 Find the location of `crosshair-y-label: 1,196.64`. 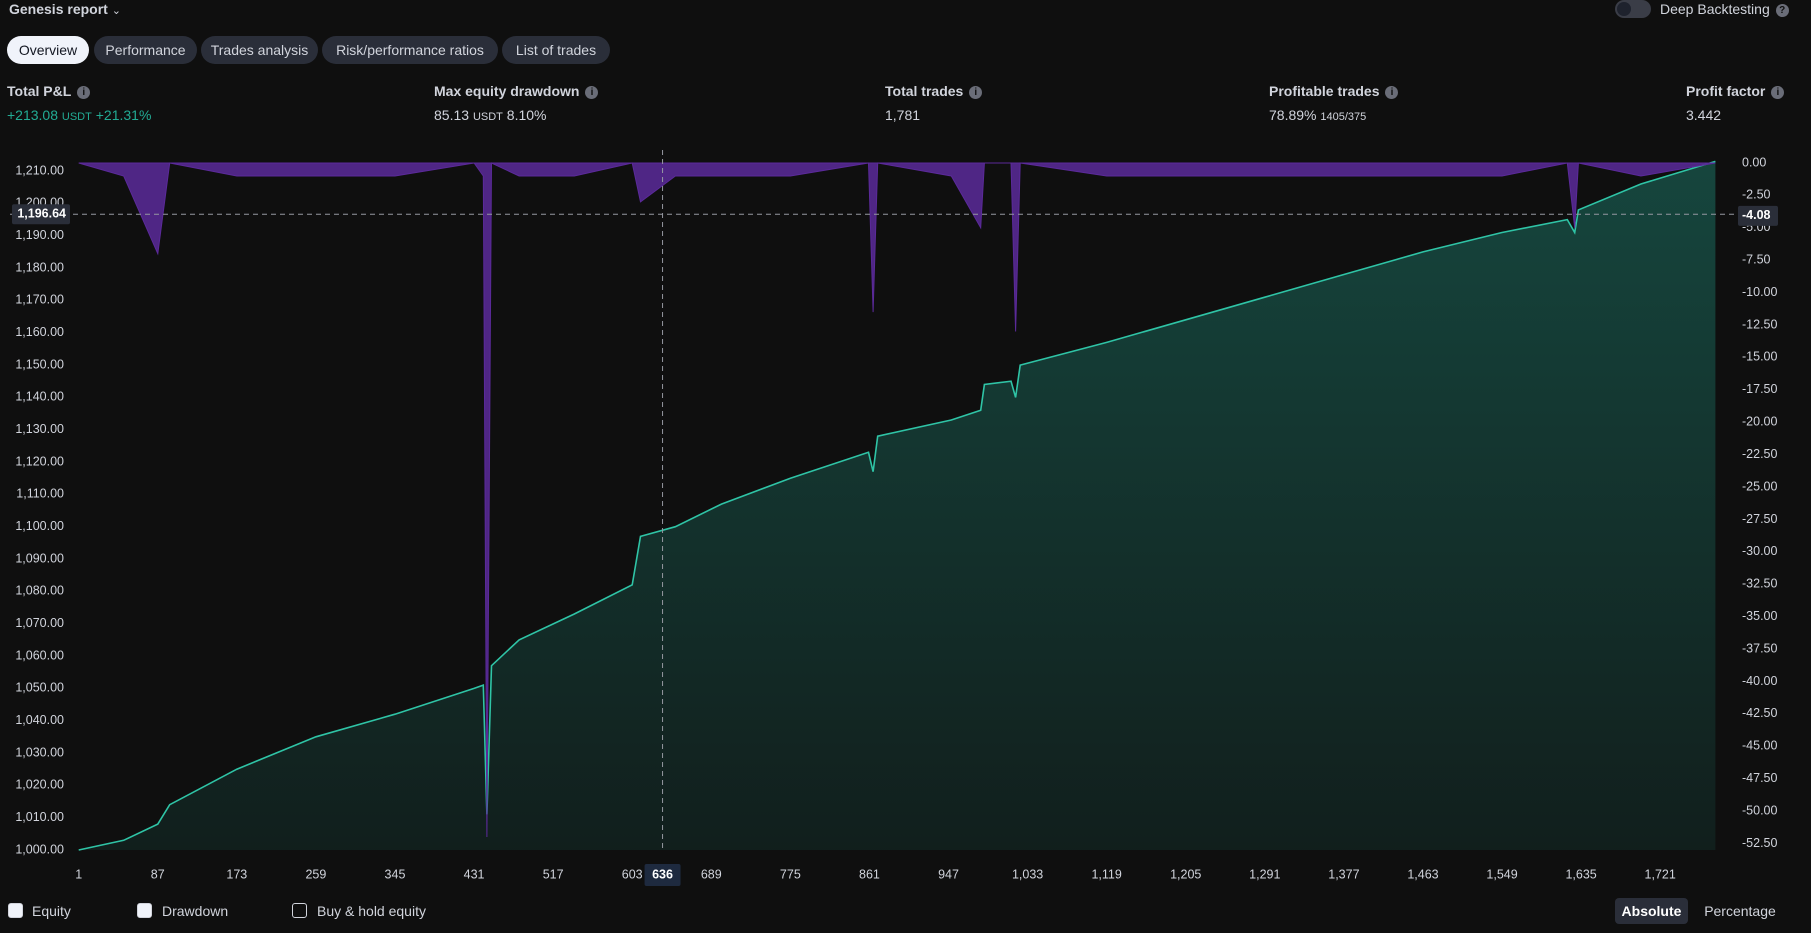

crosshair-y-label: 1,196.64 is located at coordinates (41, 214).